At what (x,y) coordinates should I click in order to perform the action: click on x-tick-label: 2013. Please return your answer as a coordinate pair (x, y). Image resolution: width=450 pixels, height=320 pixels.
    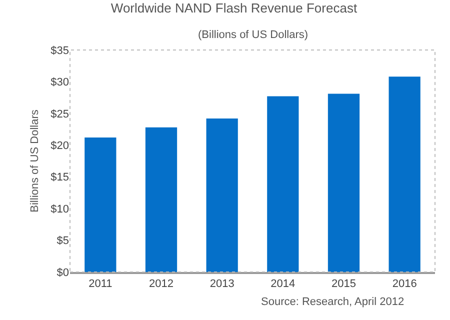
    Looking at the image, I should click on (222, 284).